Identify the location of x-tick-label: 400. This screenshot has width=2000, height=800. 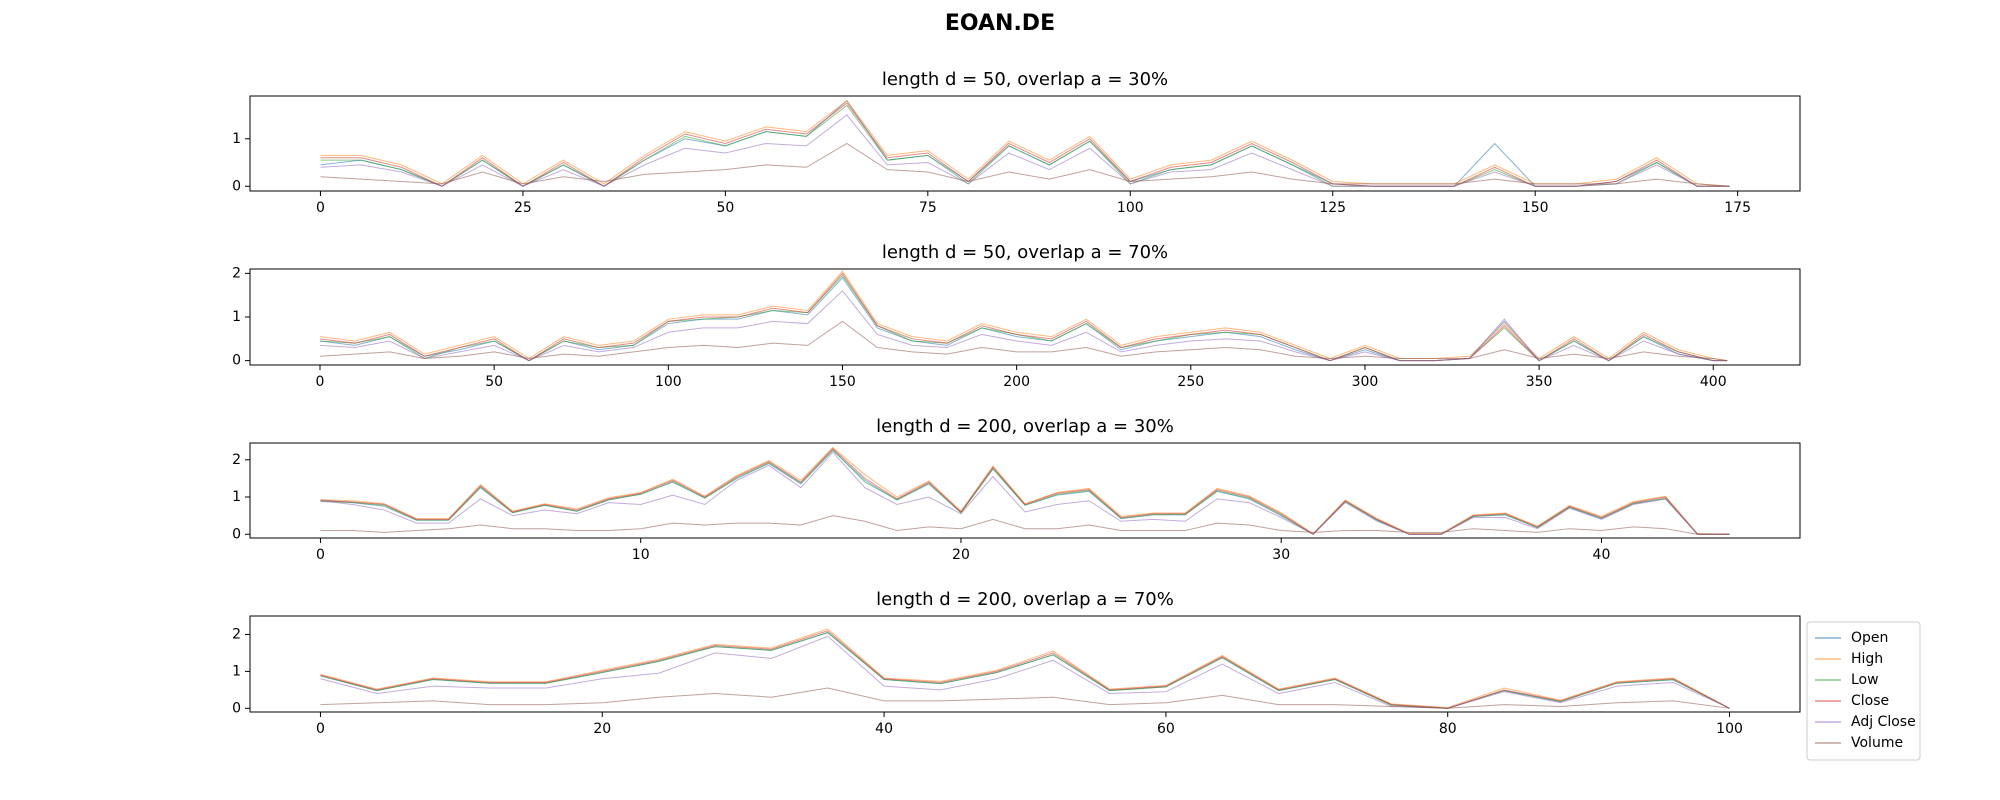
(1713, 382).